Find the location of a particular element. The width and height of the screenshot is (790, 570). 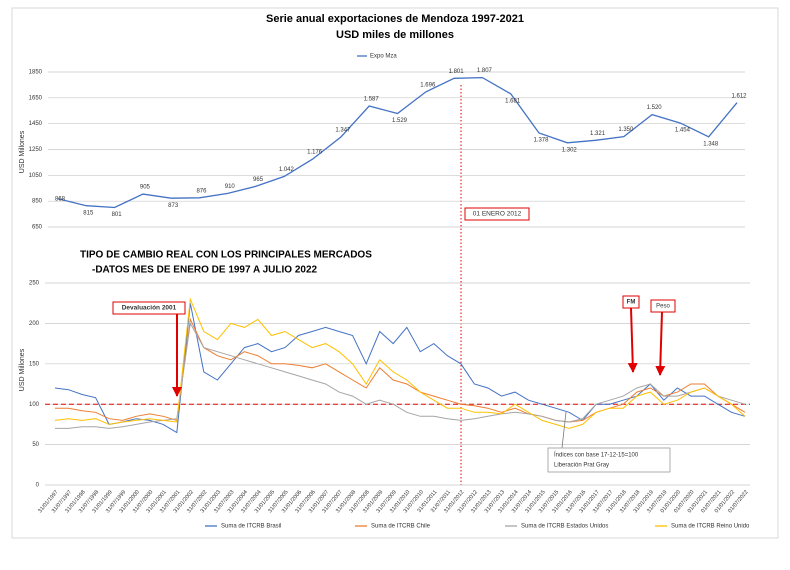

annotation: Devaluación 2001 is located at coordinates (149, 308).